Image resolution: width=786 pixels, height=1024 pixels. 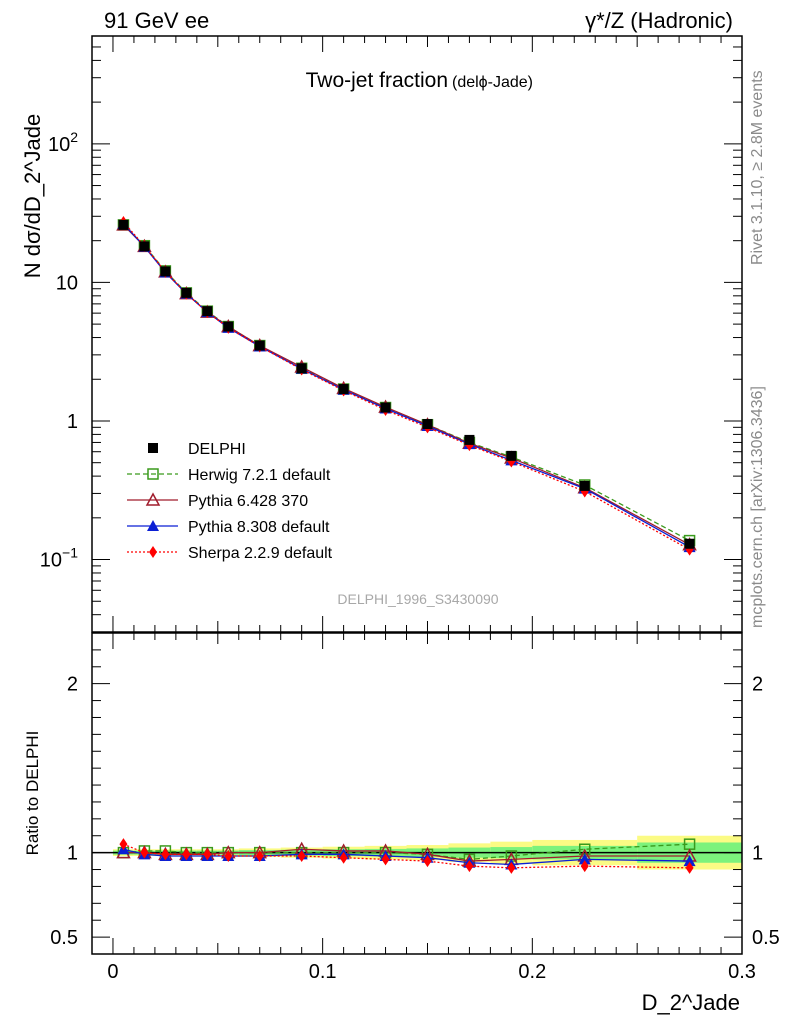 I want to click on legend-label: Herwig 7.2.1 default, so click(x=259, y=475).